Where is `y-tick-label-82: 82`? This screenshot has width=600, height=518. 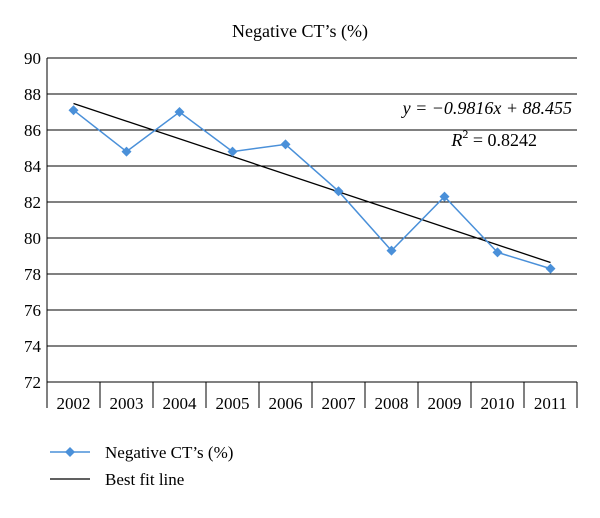 y-tick-label-82: 82 is located at coordinates (32, 202).